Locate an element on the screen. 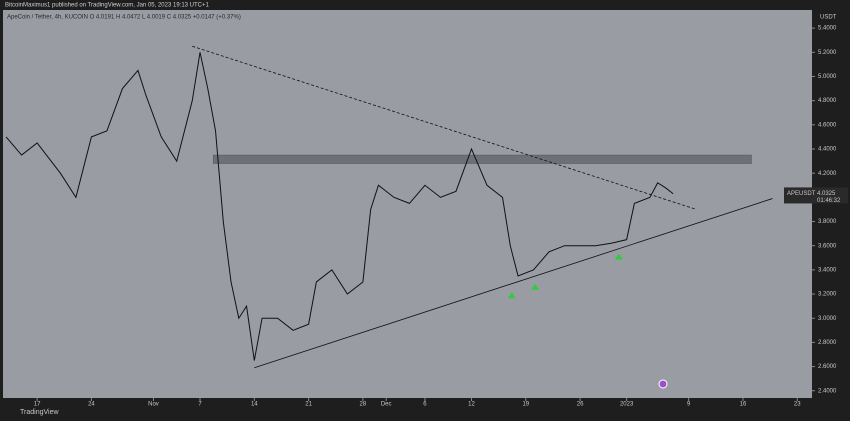 This screenshot has height=421, width=850. y-tick-label: 4.2000 is located at coordinates (827, 174).